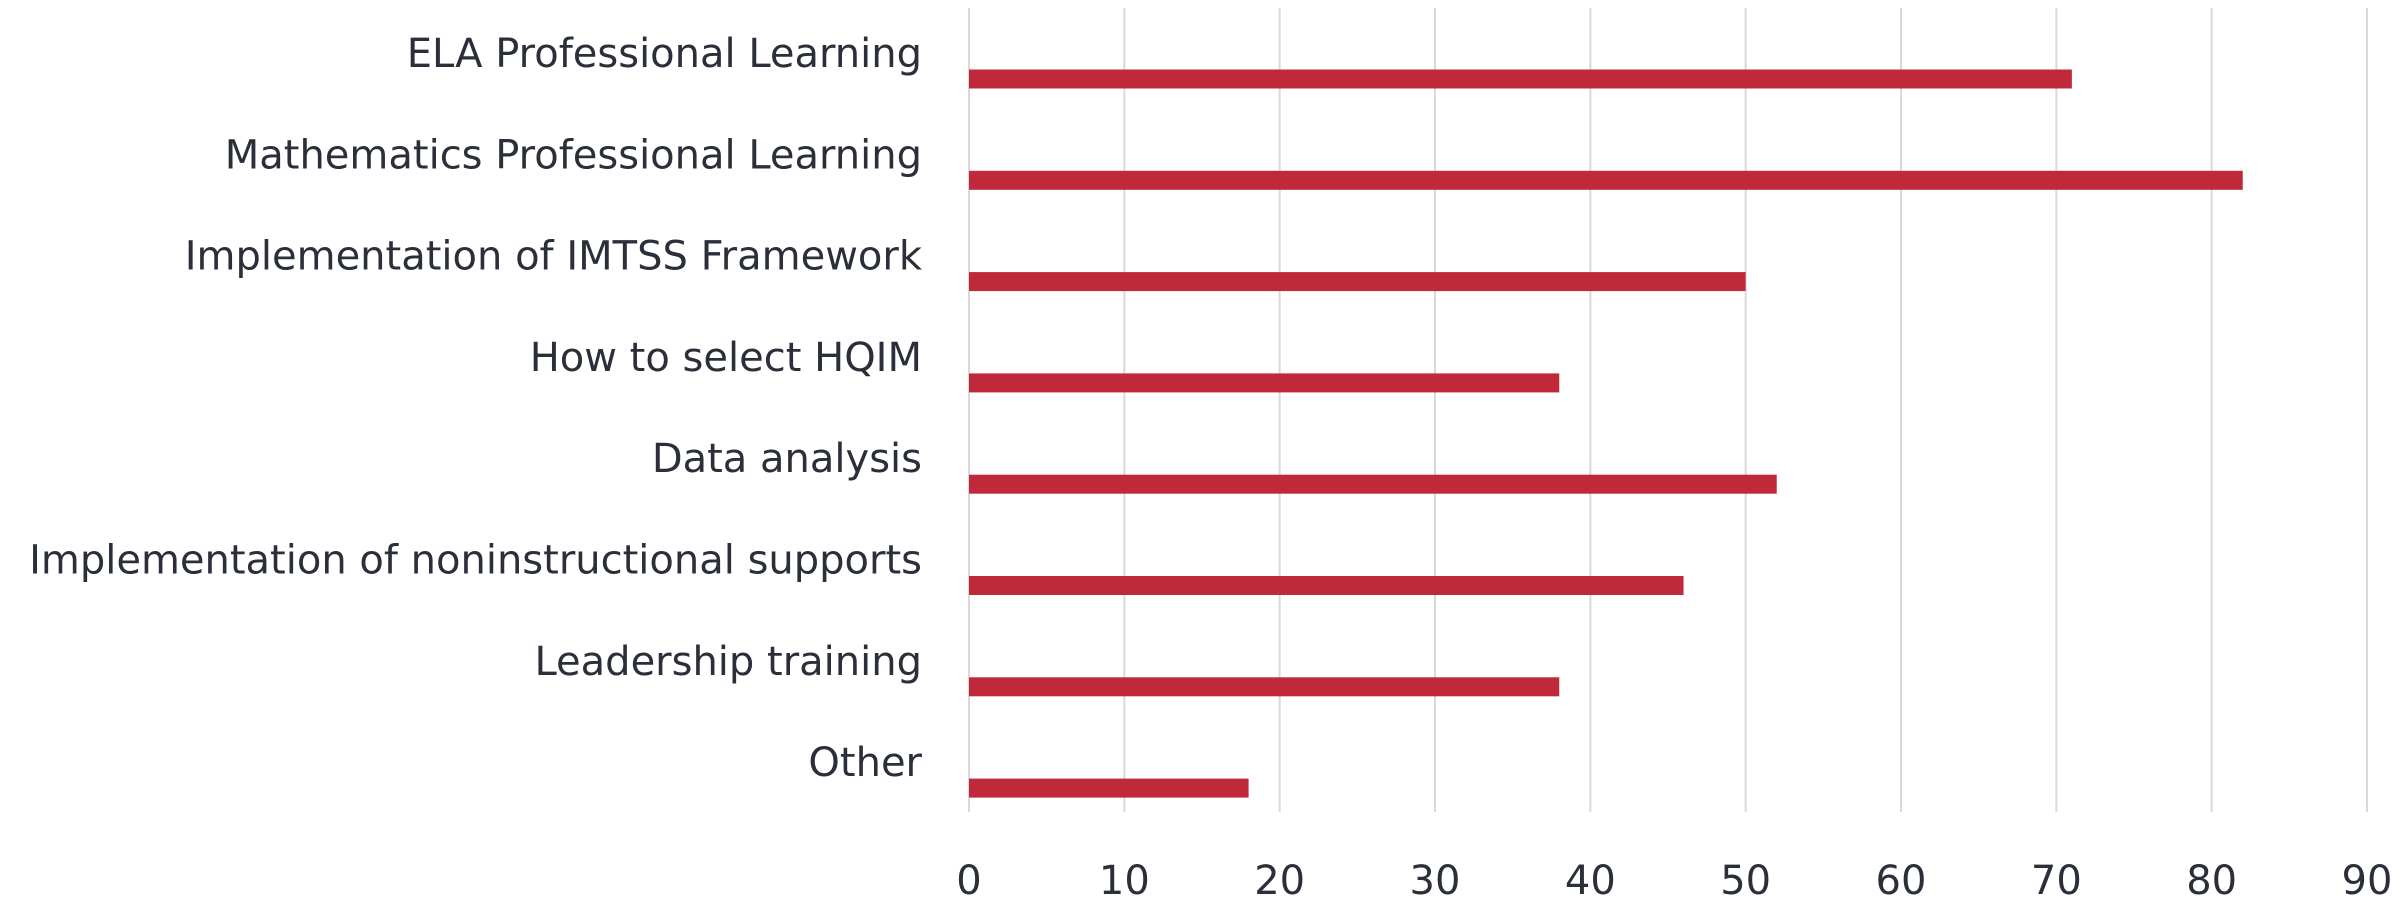  I want to click on y-tick-label: Mathematics Professional Learning, so click(573, 155).